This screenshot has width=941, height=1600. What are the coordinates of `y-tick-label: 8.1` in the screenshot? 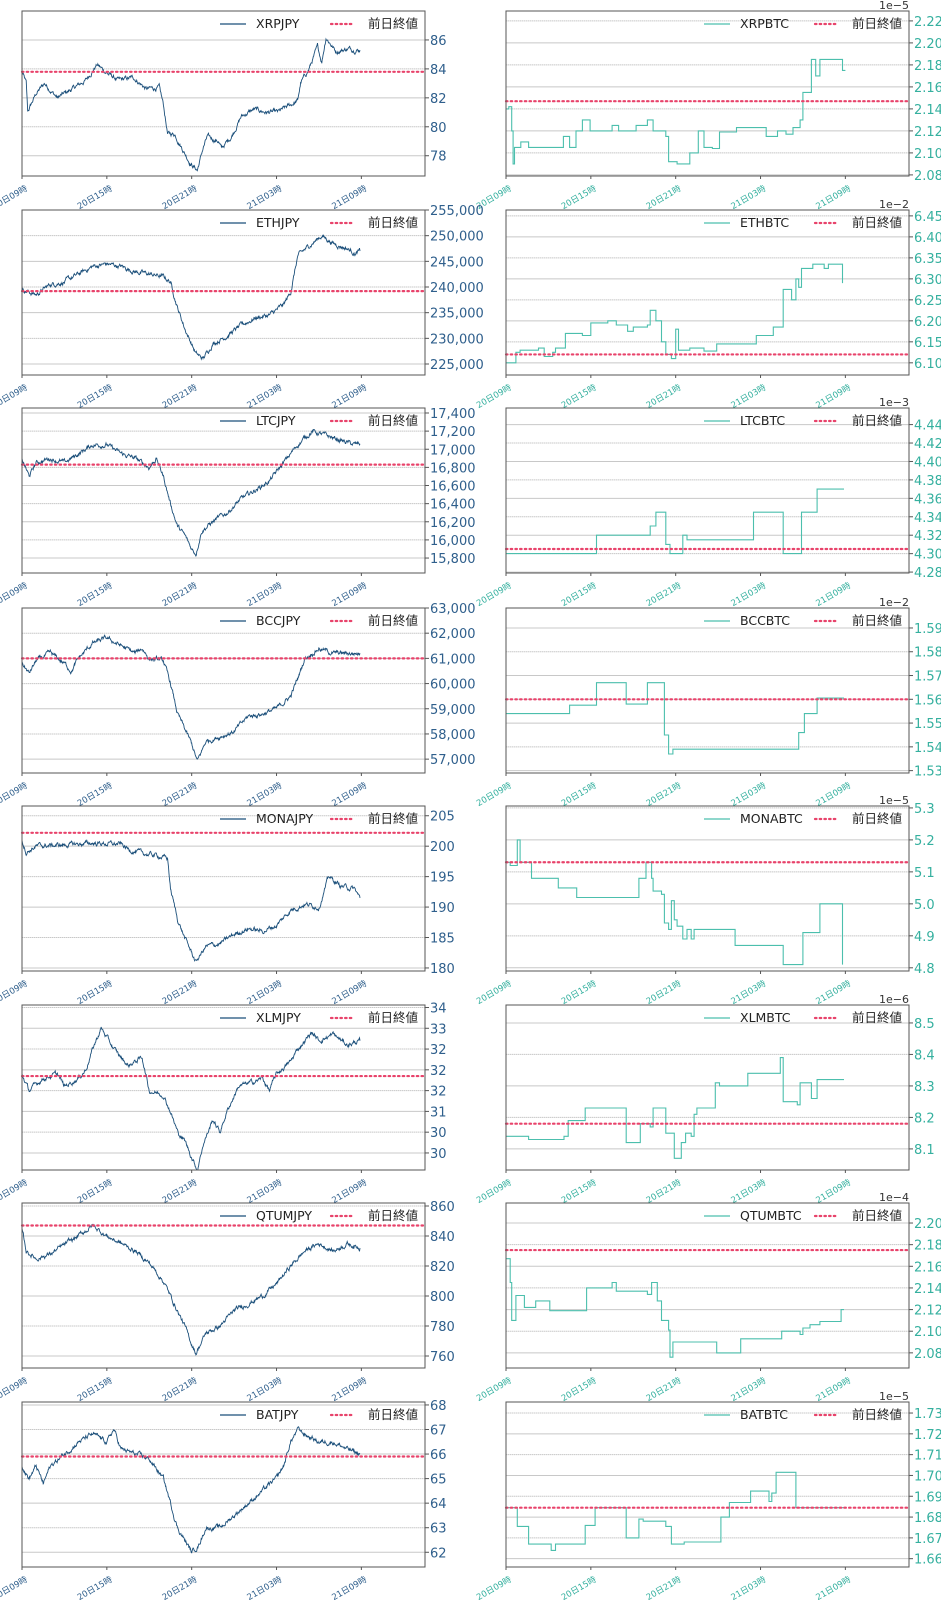 It's located at (924, 1150).